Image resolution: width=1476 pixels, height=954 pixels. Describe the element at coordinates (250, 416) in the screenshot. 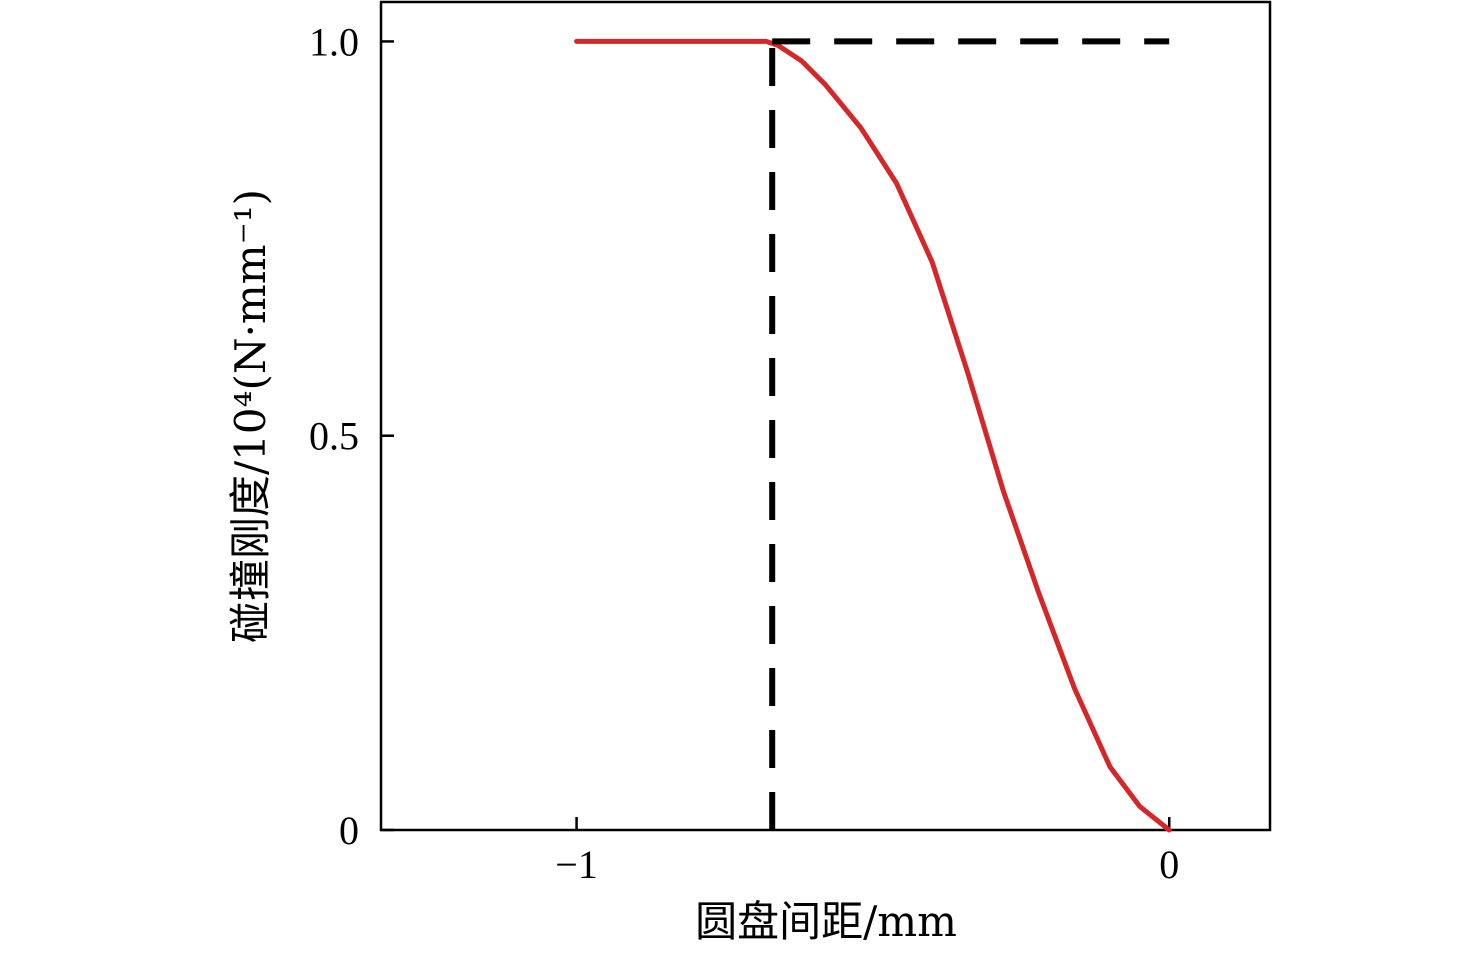

I see `y-axis-title: 碰撞刚度/10⁴(N·mm⁻¹)` at that location.